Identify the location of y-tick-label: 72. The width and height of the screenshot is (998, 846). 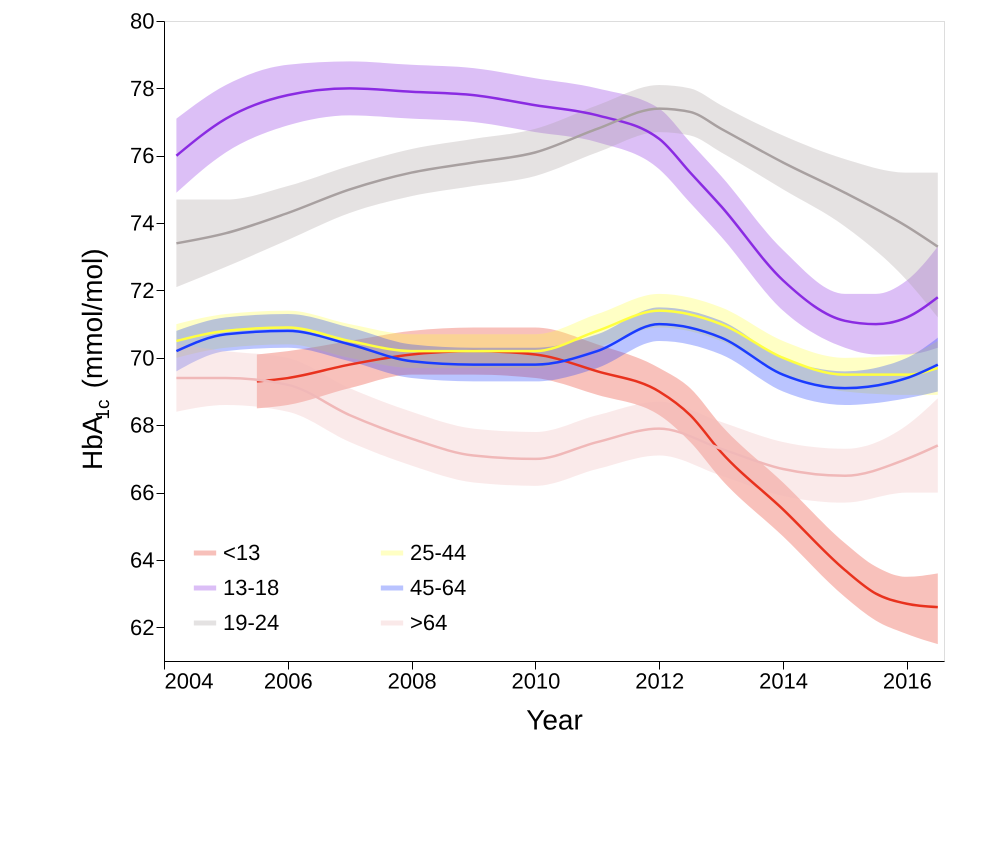
(142, 290).